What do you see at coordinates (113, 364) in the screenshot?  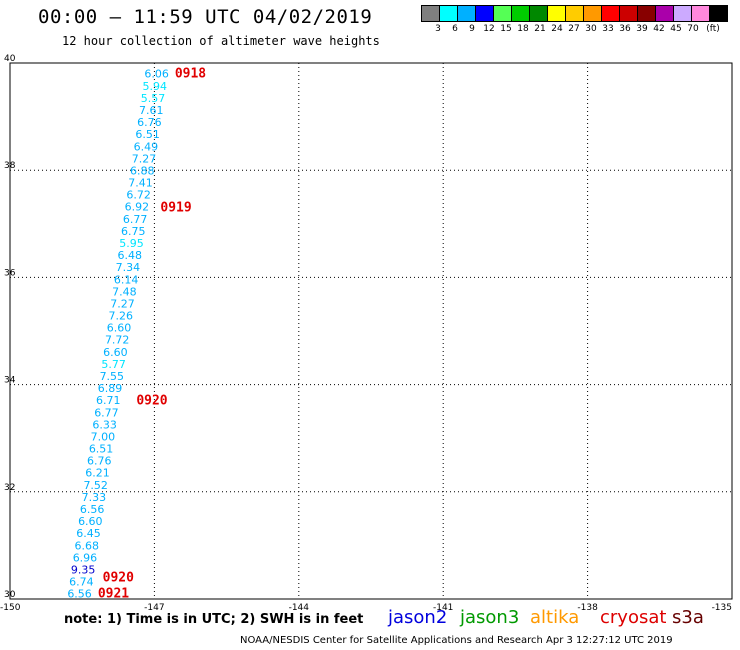 I see `wave-height-value: 5.77` at bounding box center [113, 364].